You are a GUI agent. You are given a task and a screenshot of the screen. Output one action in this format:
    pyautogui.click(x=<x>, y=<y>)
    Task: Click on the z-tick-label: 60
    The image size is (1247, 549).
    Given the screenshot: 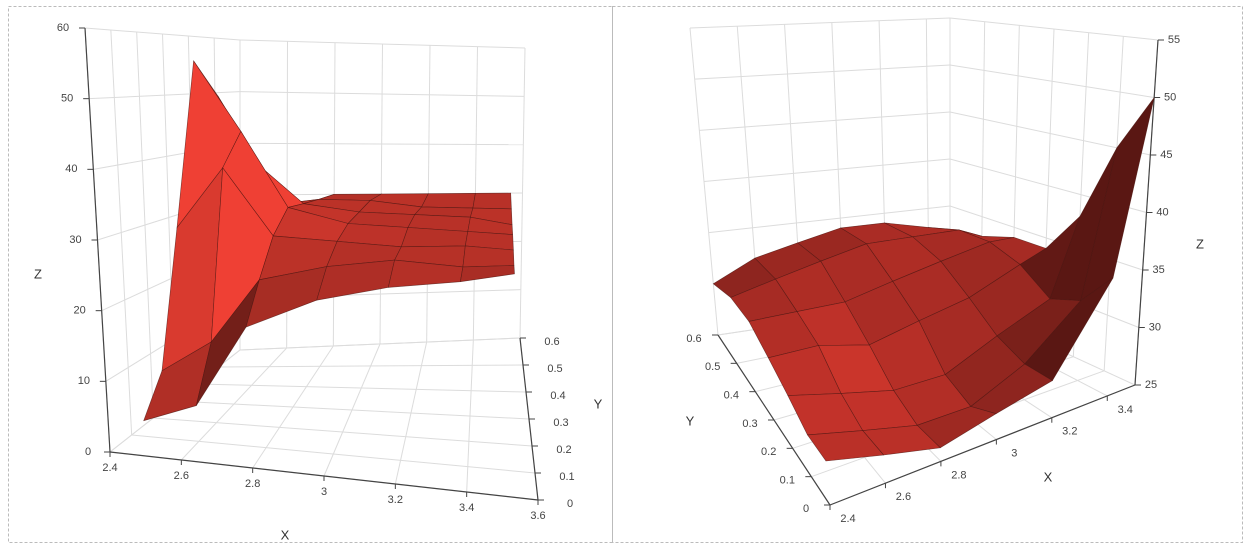 What is the action you would take?
    pyautogui.click(x=63, y=28)
    